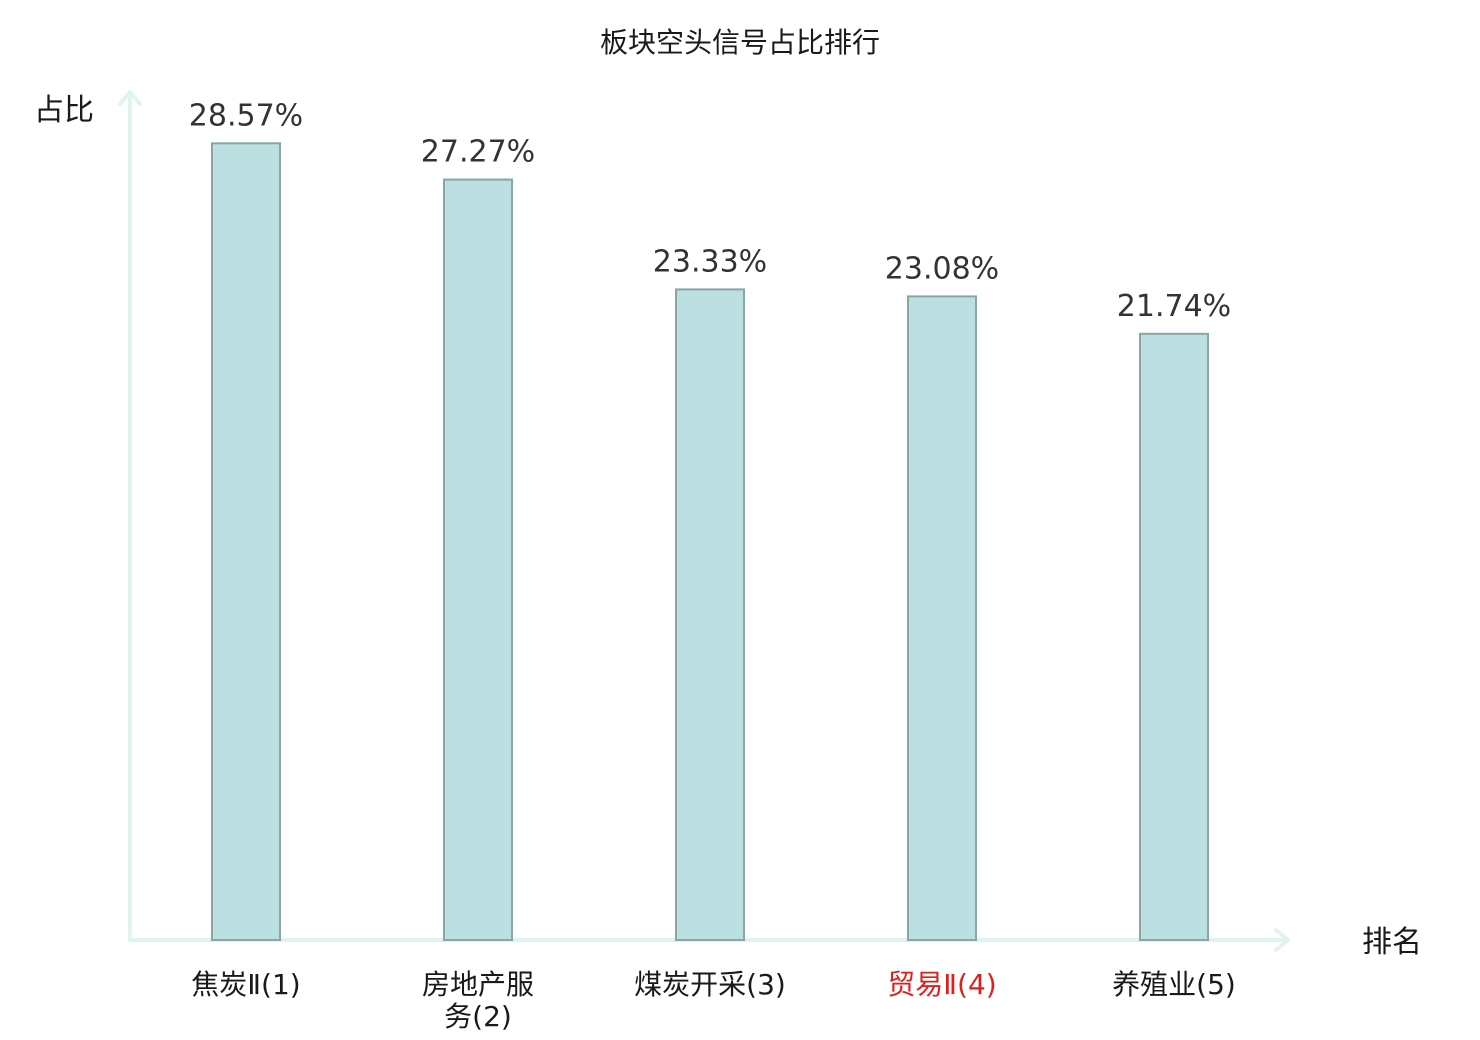 The image size is (1480, 1040). What do you see at coordinates (246, 115) in the screenshot?
I see `value-label-1: 28.57%` at bounding box center [246, 115].